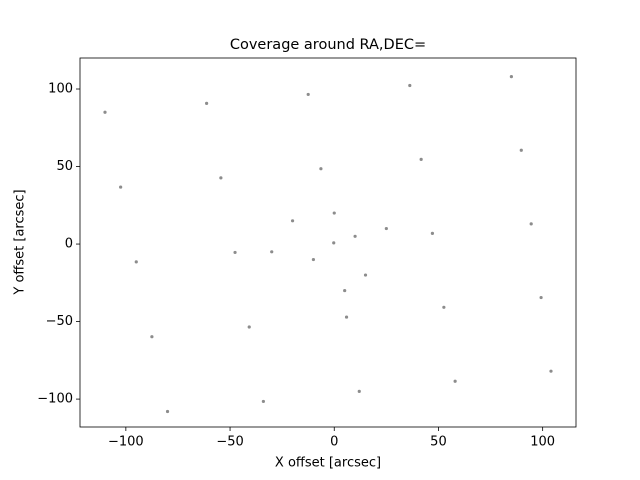 The height and width of the screenshot is (480, 640). Describe the element at coordinates (69, 244) in the screenshot. I see `y-tick-label: 0` at that location.